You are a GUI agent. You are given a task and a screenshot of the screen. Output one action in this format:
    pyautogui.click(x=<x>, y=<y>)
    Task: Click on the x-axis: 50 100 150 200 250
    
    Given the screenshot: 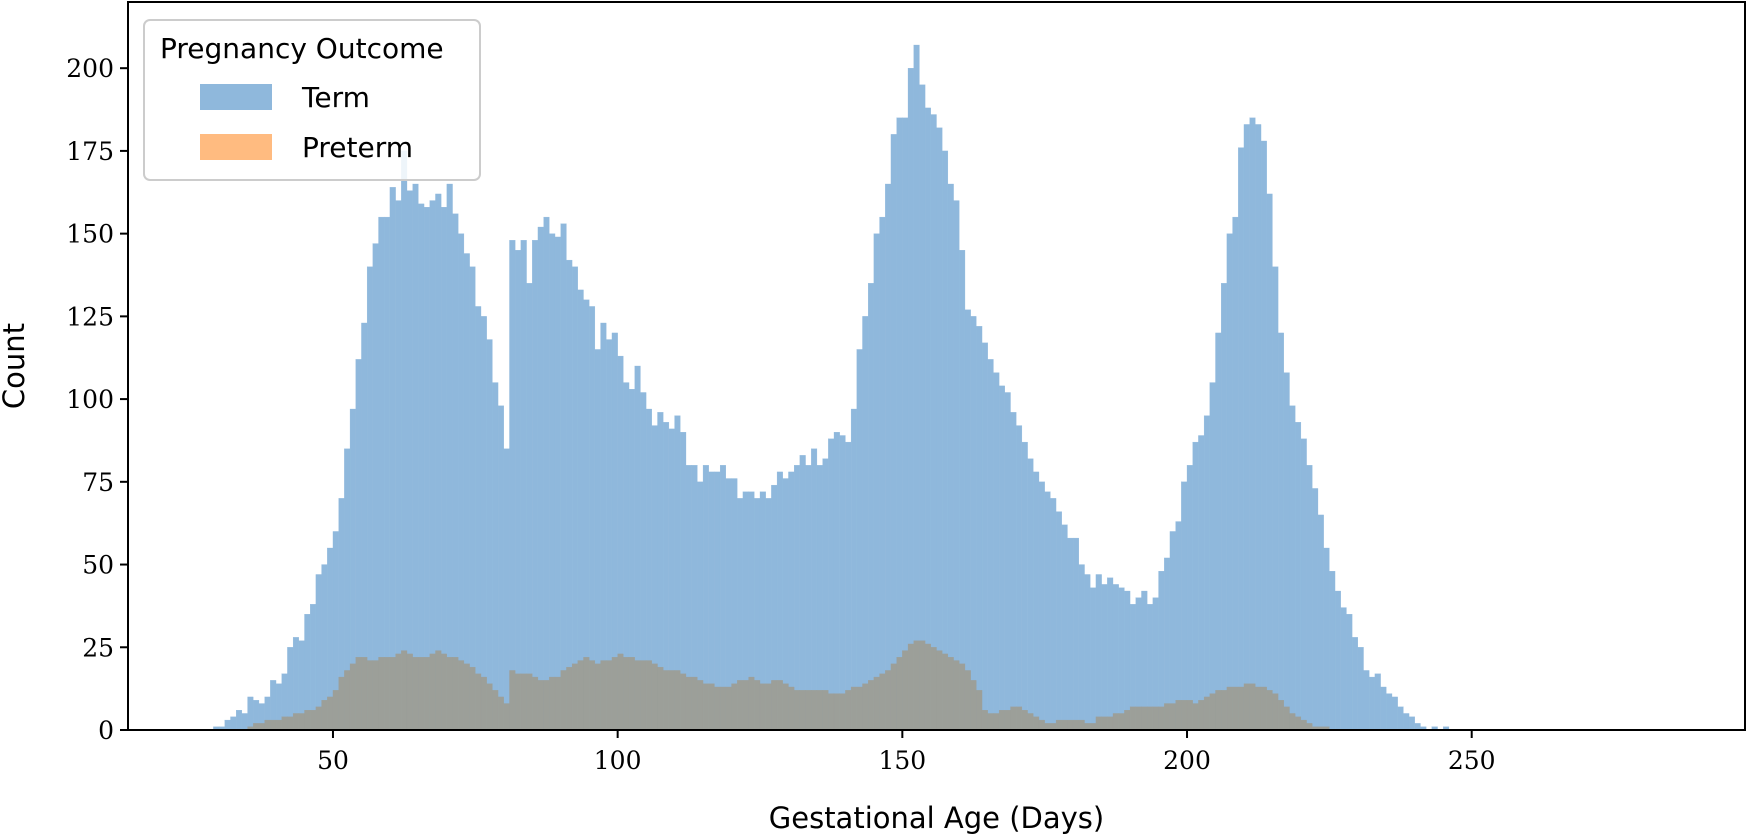 What is the action you would take?
    pyautogui.click(x=906, y=752)
    